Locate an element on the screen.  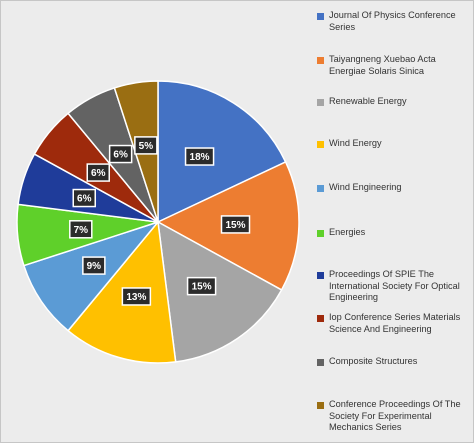
data-label-9: 5% is located at coordinates (146, 145).